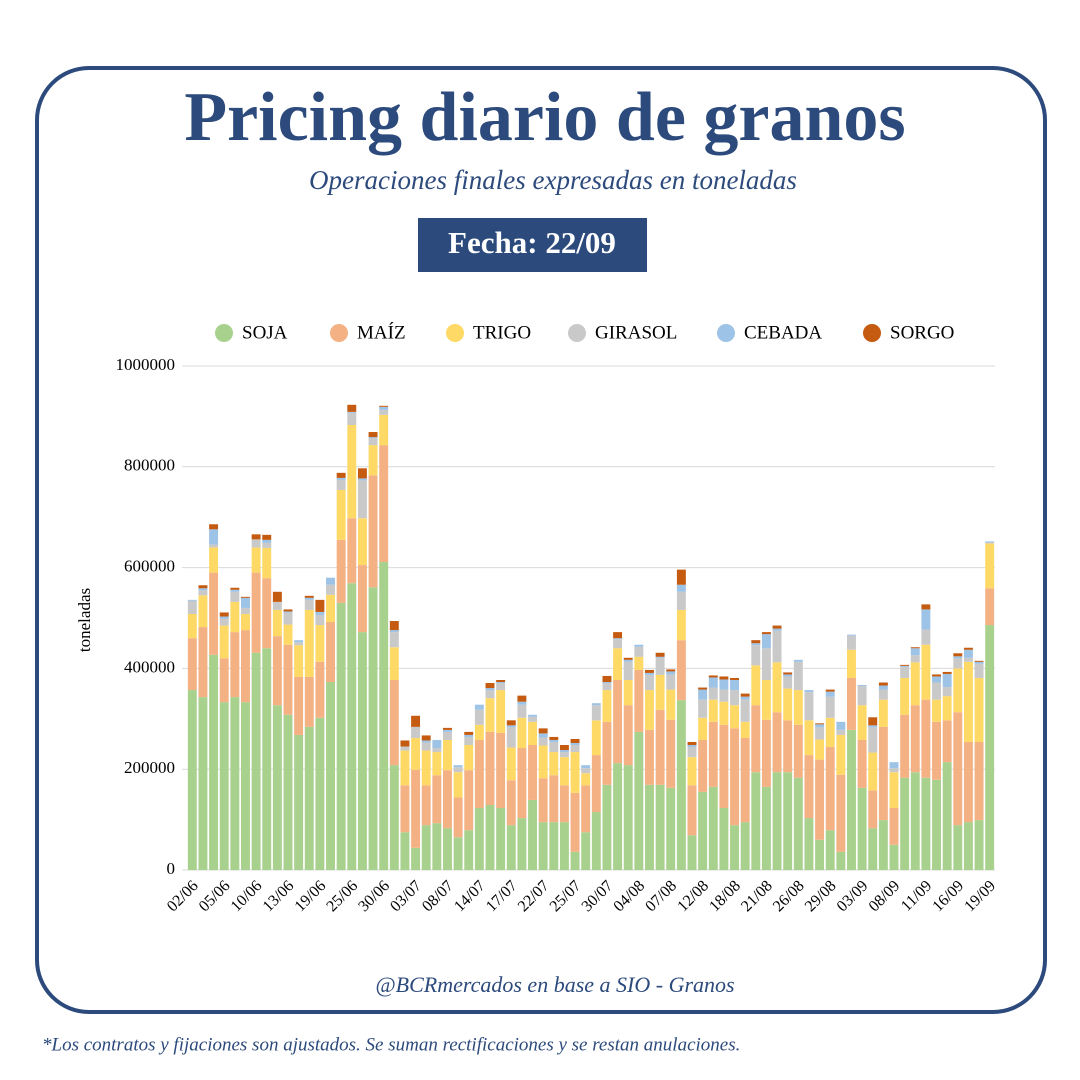 Image resolution: width=1080 pixels, height=1080 pixels. Describe the element at coordinates (149, 566) in the screenshot. I see `y-tick-label: 600000` at that location.